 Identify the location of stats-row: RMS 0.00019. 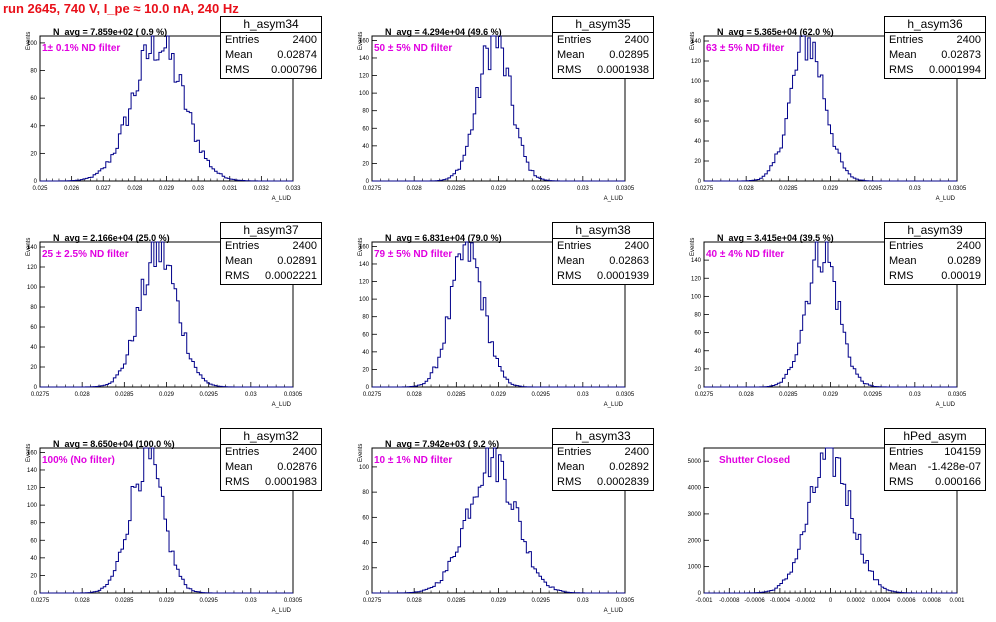
(935, 276).